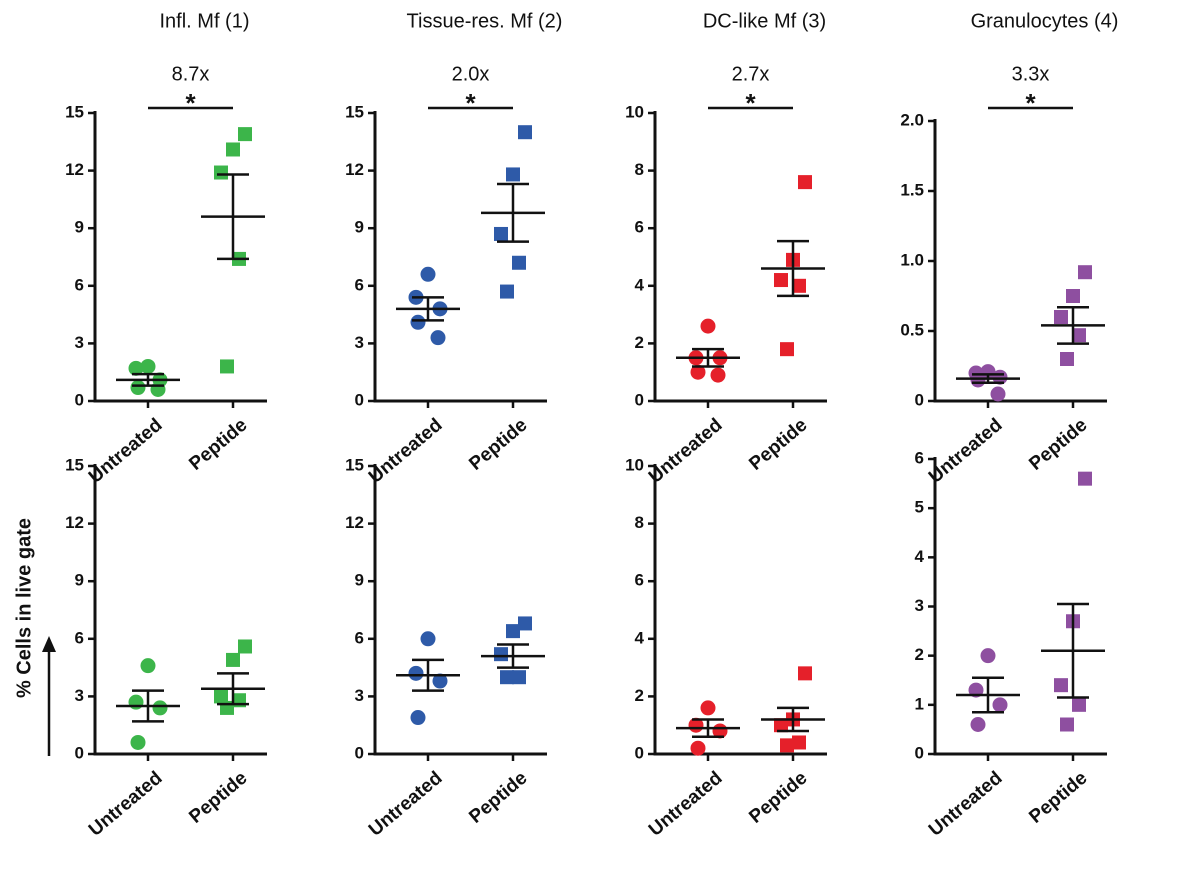  I want to click on panel-title: Infl. Mf (1), so click(204, 21).